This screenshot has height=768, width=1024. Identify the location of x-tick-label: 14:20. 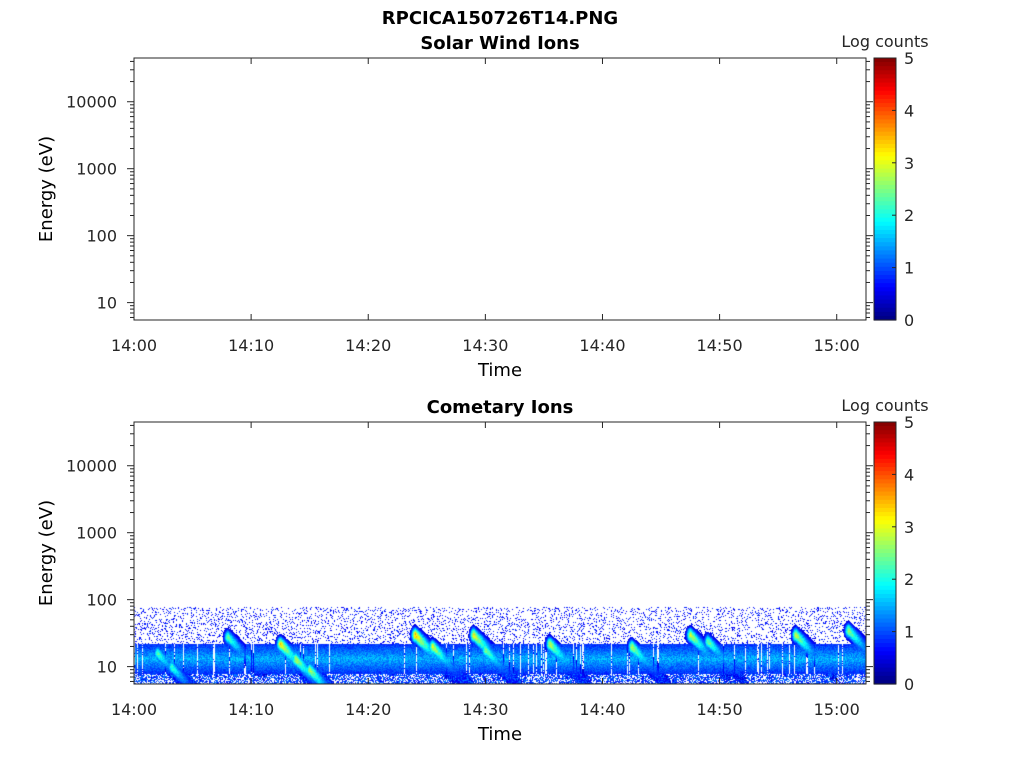
(368, 345).